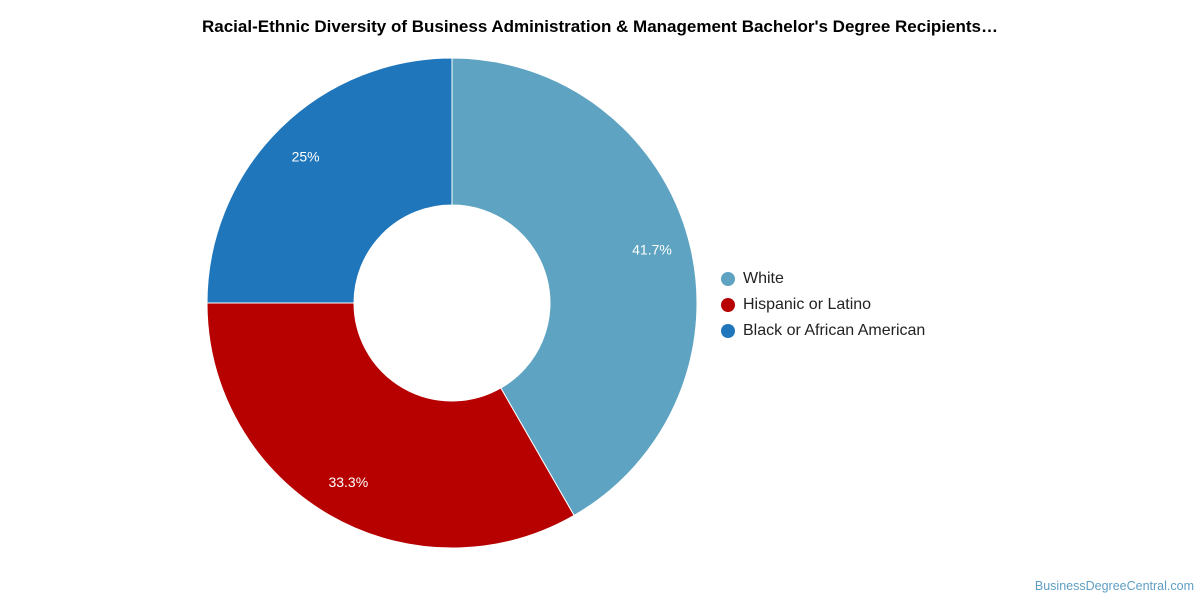  What do you see at coordinates (728, 305) in the screenshot?
I see `legend-swatch-hispanic-or-latino-icon` at bounding box center [728, 305].